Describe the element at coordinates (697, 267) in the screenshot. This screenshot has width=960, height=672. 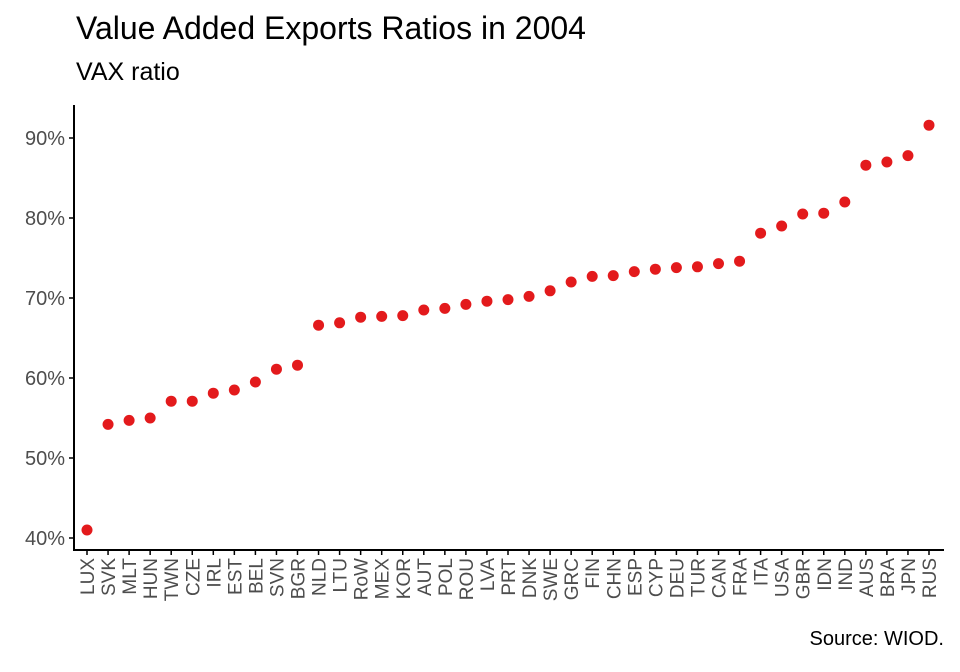
I see `data-point-tur` at that location.